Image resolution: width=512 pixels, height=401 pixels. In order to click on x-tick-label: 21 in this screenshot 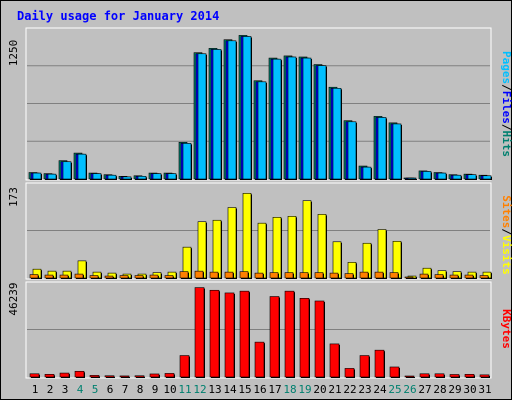, I will do `click(334, 389)`.